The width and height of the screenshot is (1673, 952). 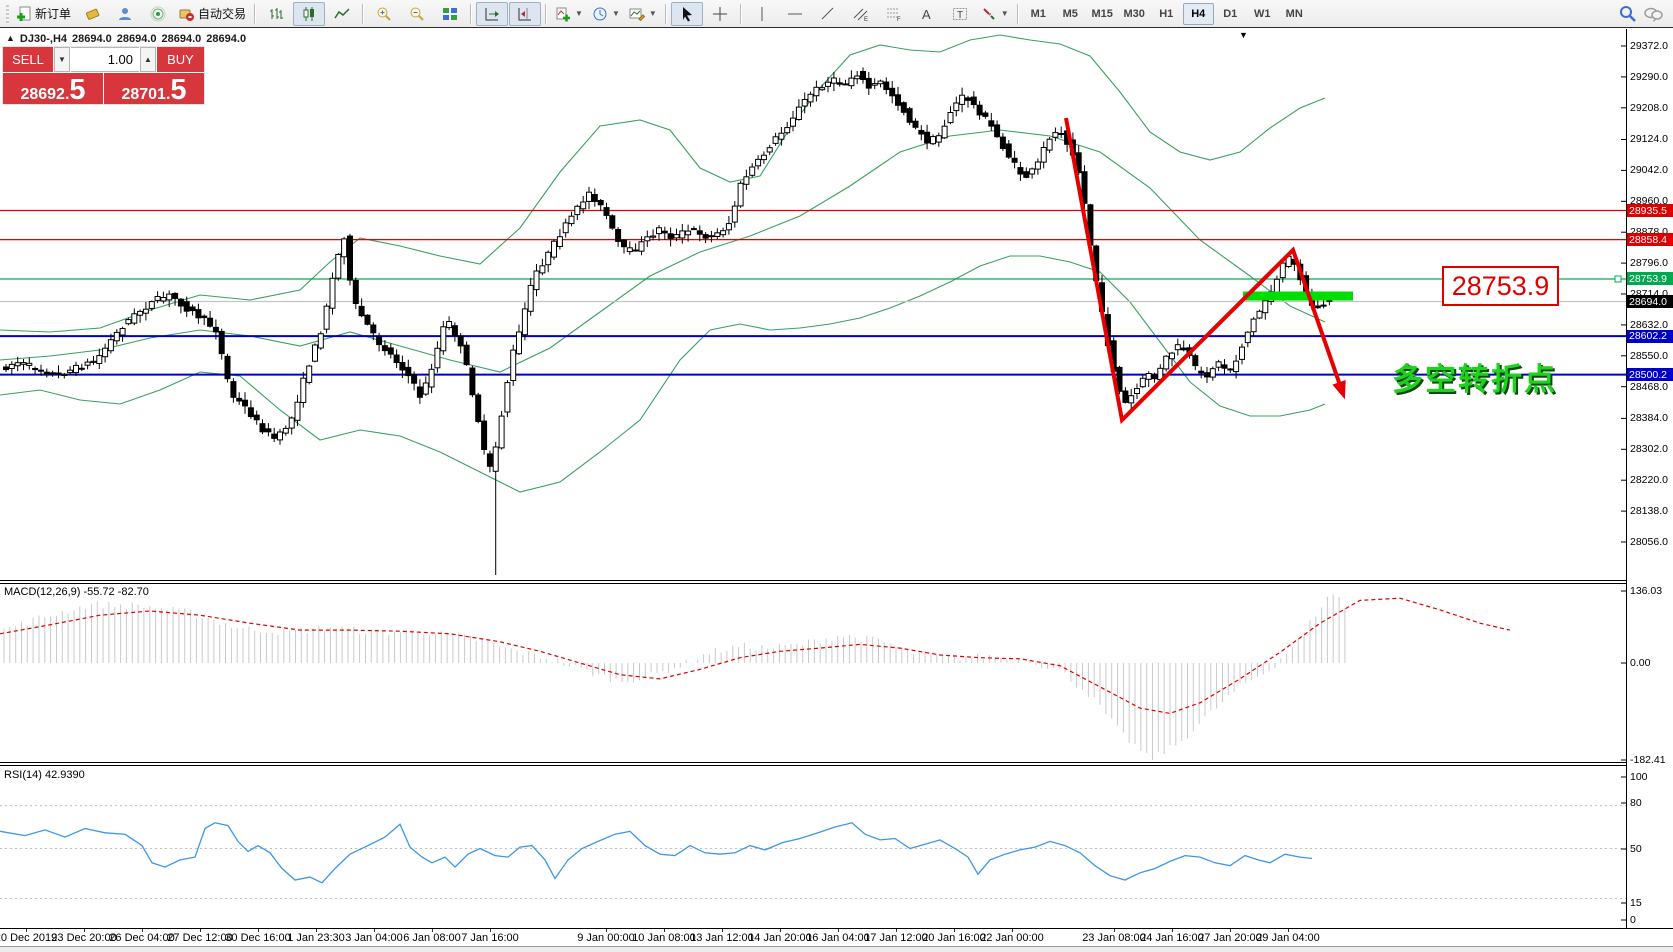 I want to click on status-bar, so click(x=836, y=949).